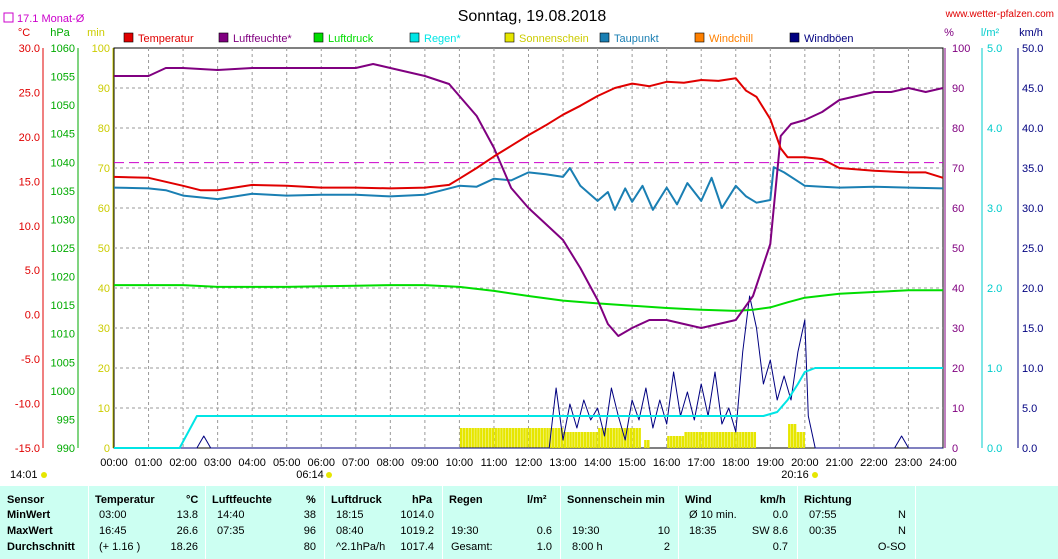  What do you see at coordinates (1032, 89) in the screenshot?
I see `wind-tick-label: 45.0` at bounding box center [1032, 89].